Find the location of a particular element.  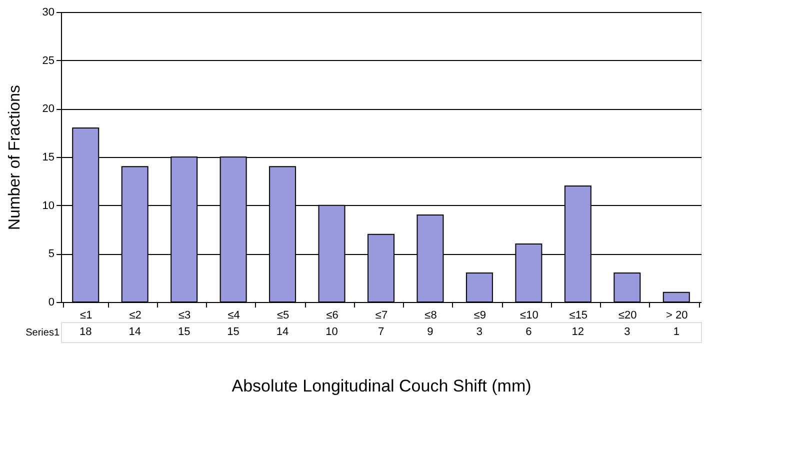

x-tick-label: ≤6 is located at coordinates (332, 316).